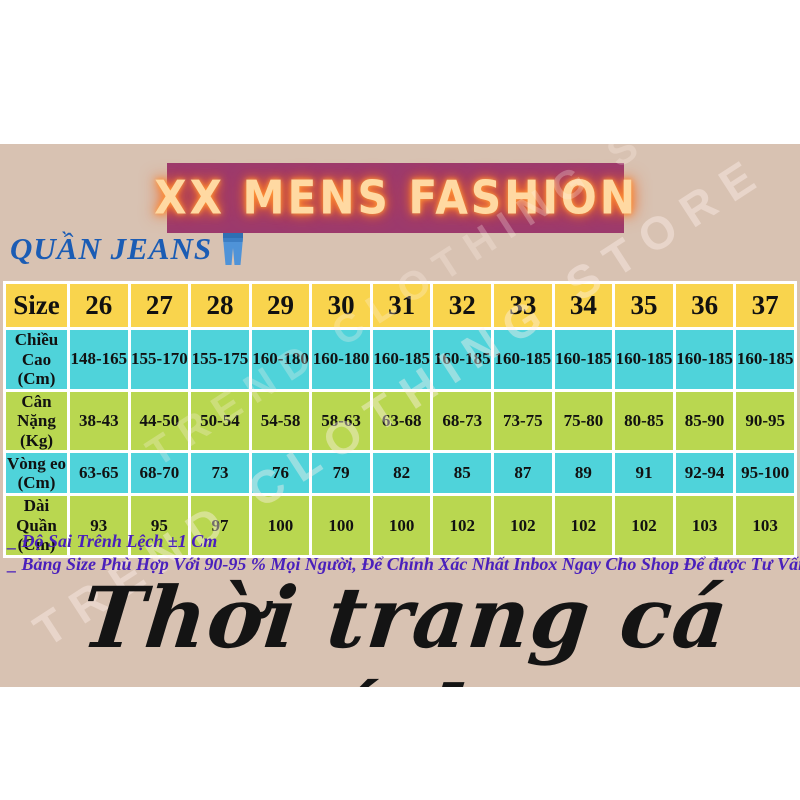 The width and height of the screenshot is (800, 800). I want to click on size-col-34: 34, so click(583, 305).